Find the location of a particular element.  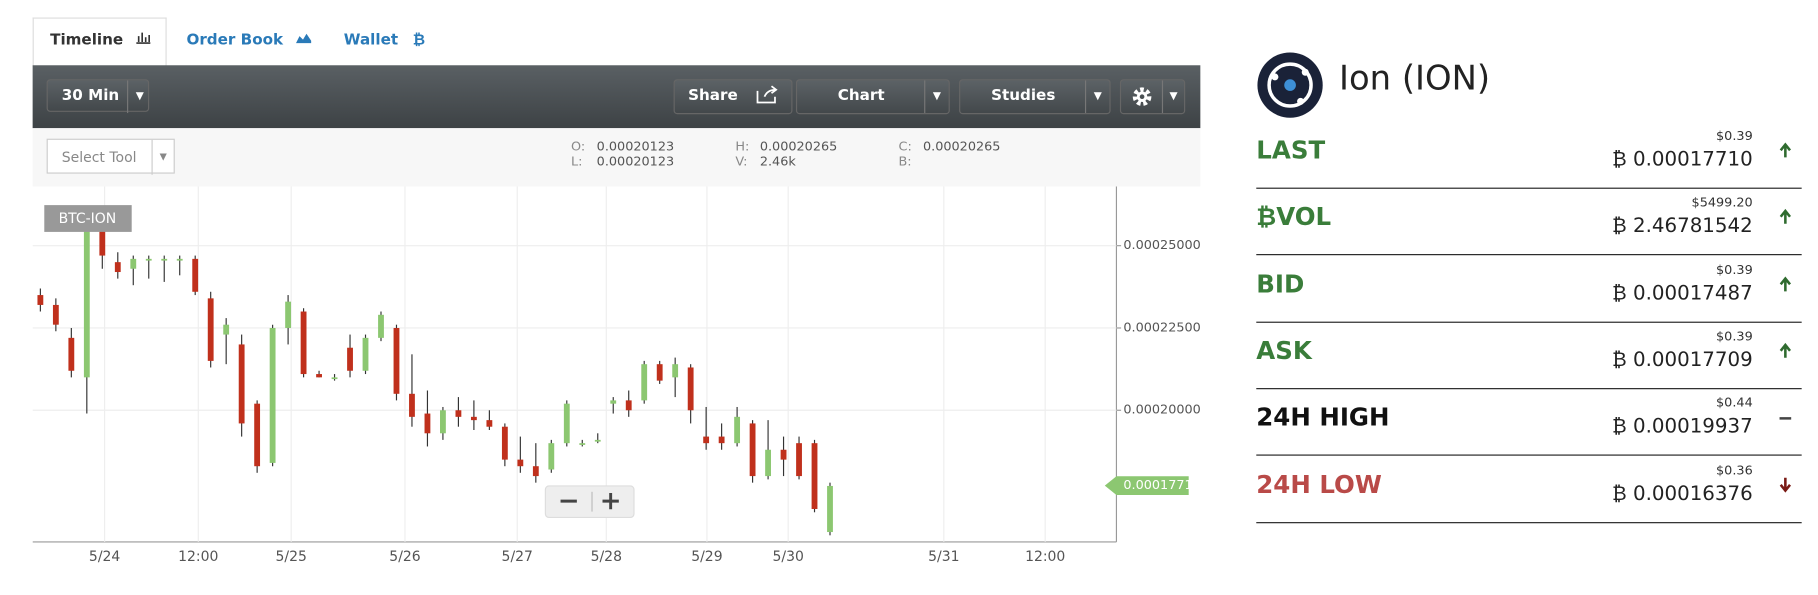

usd-value: $0.39 is located at coordinates (1734, 136).